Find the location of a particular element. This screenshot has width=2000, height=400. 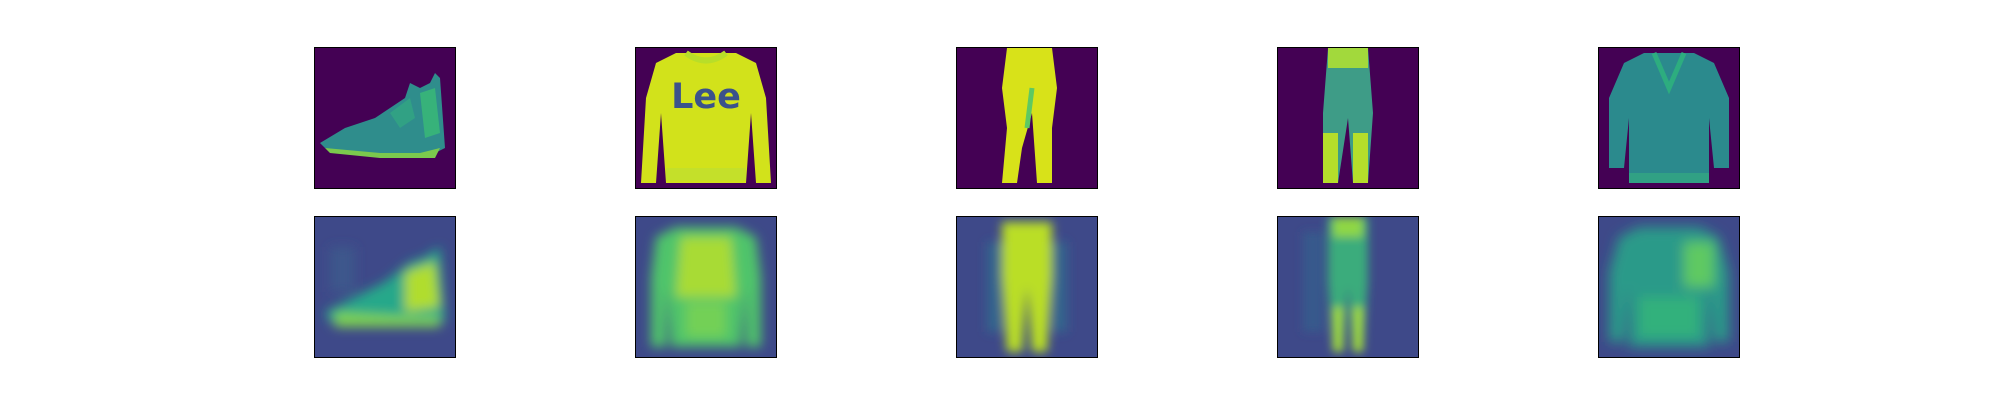

original-panel-shirt is located at coordinates (1669, 118).